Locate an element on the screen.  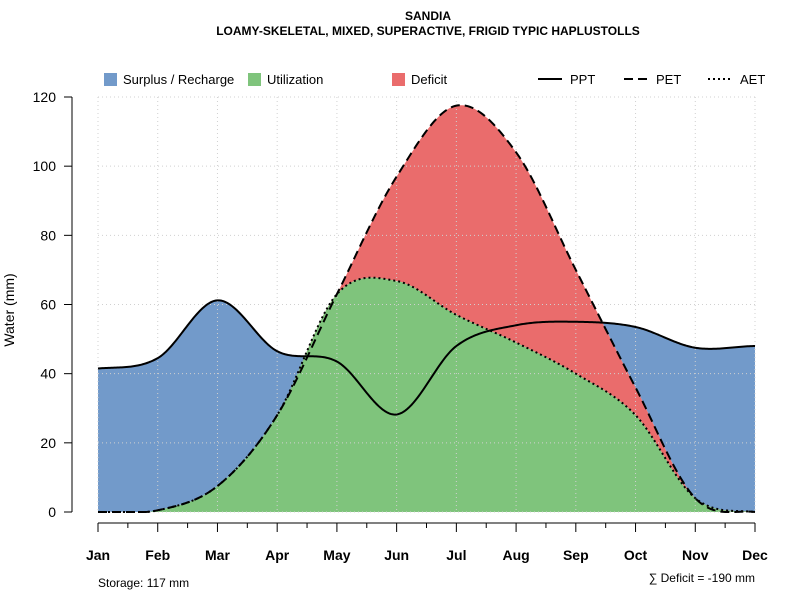
y-tick-label: 100 is located at coordinates (45, 166).